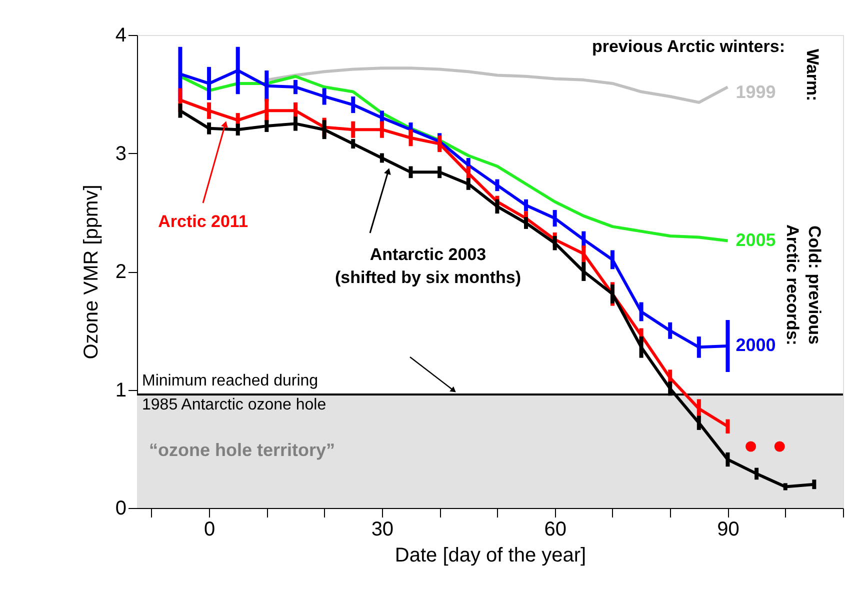  I want to click on series-label: 2005, so click(756, 240).